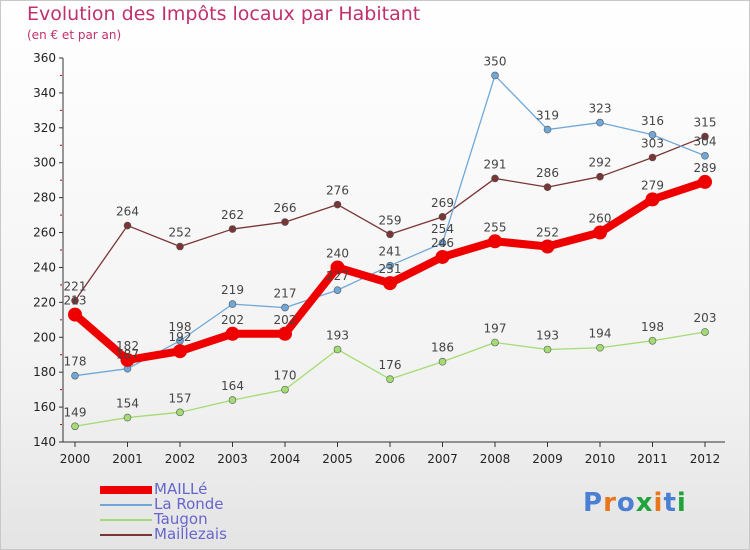 This screenshot has width=750, height=550. Describe the element at coordinates (337, 459) in the screenshot. I see `x-tick-label: 2005` at that location.